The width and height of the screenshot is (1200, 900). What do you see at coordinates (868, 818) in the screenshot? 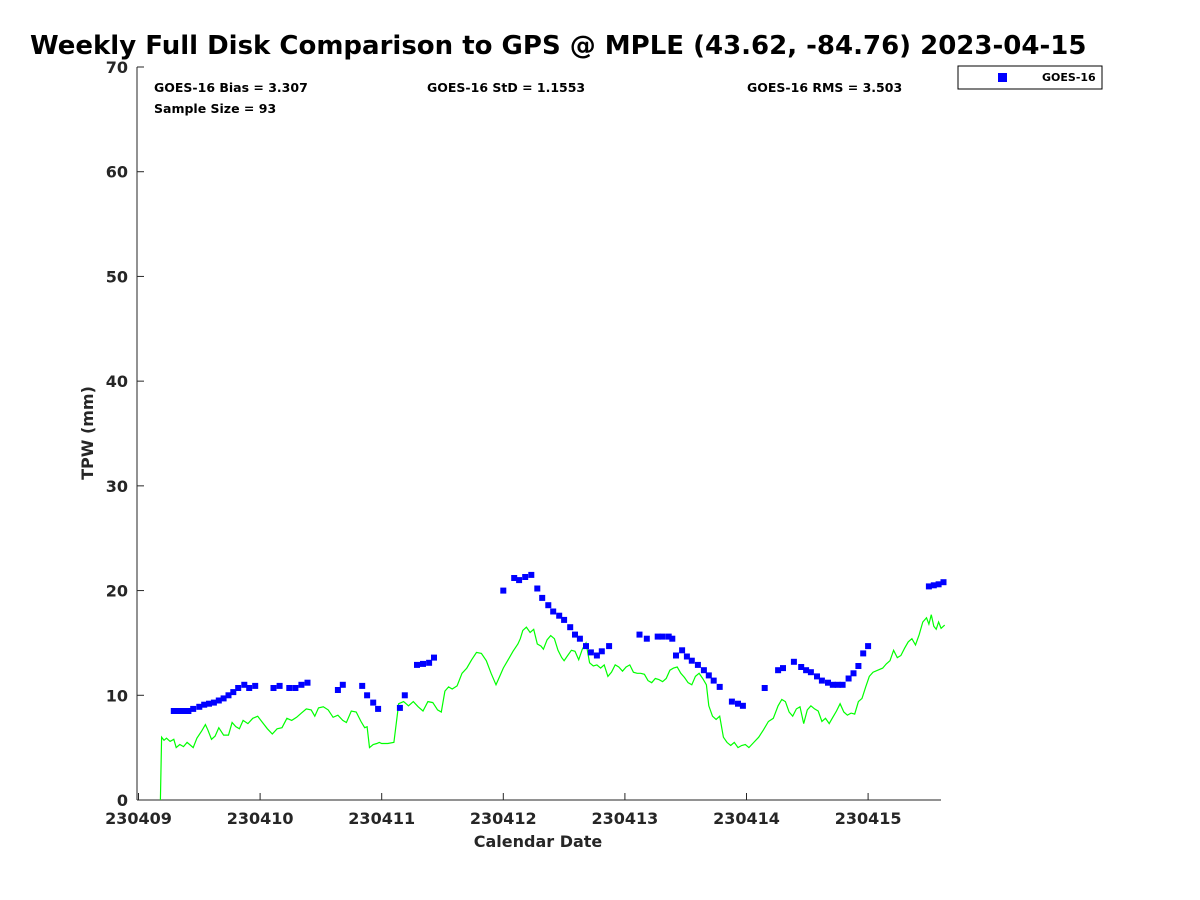
I see `x-tick-label: 230415` at bounding box center [868, 818].